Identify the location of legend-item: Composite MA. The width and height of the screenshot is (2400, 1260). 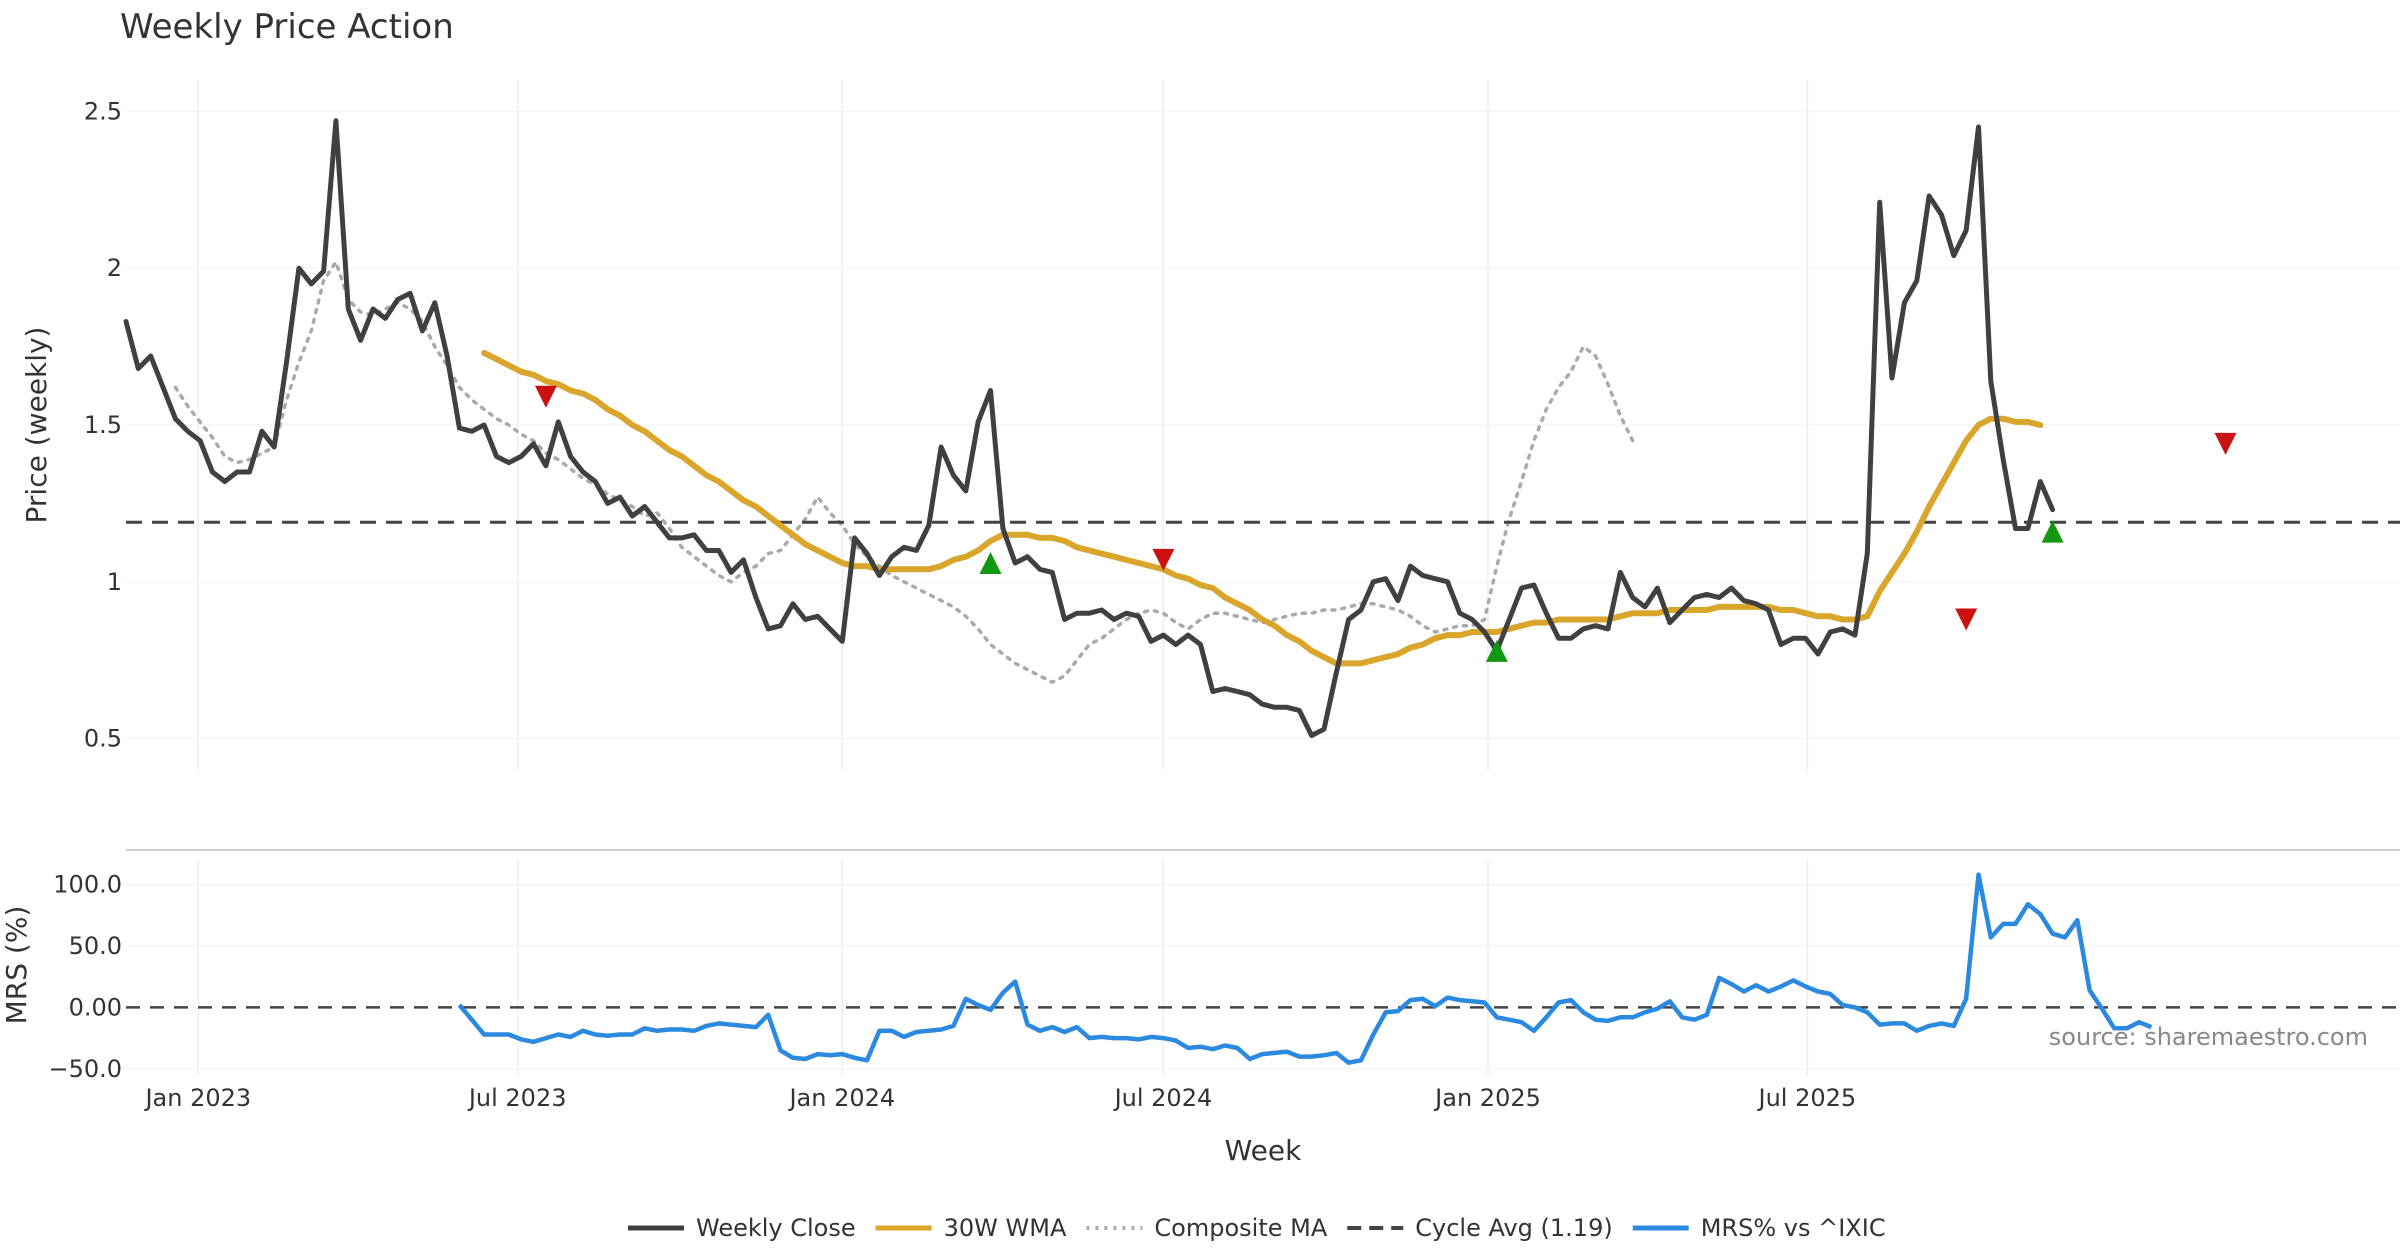
(1207, 1228).